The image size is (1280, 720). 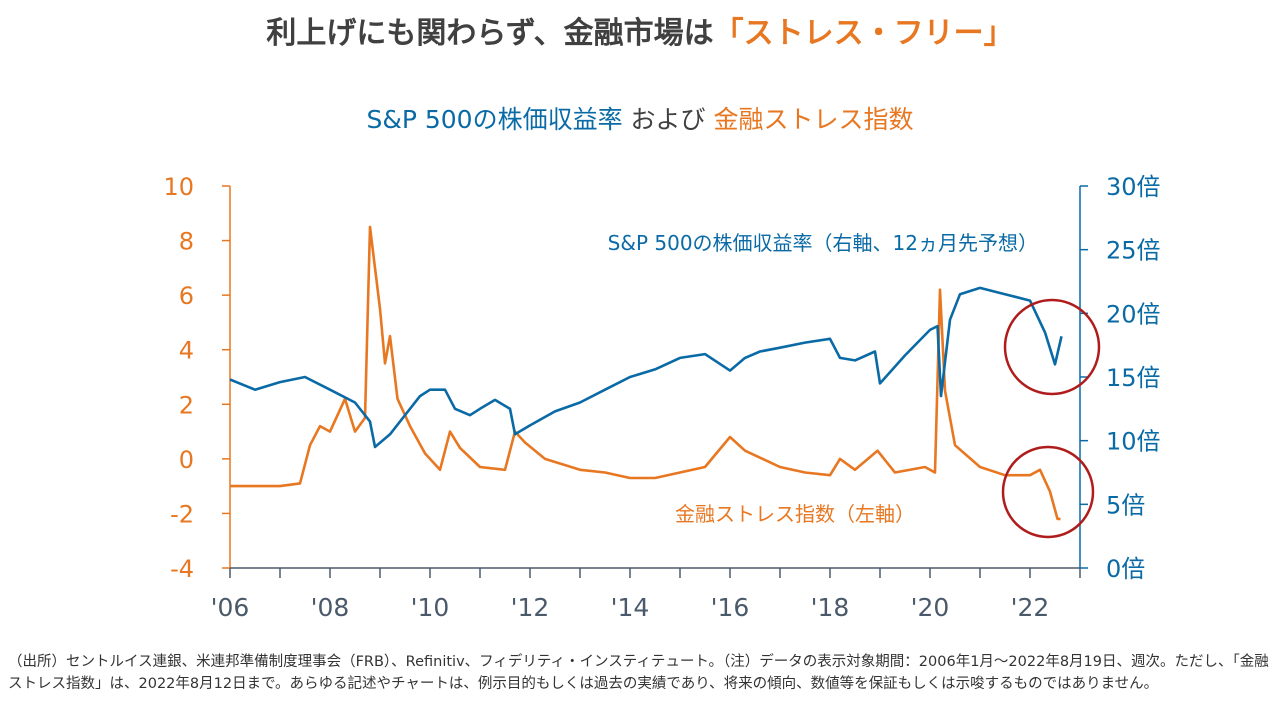 What do you see at coordinates (330, 607) in the screenshot?
I see `x-tick-label: '08` at bounding box center [330, 607].